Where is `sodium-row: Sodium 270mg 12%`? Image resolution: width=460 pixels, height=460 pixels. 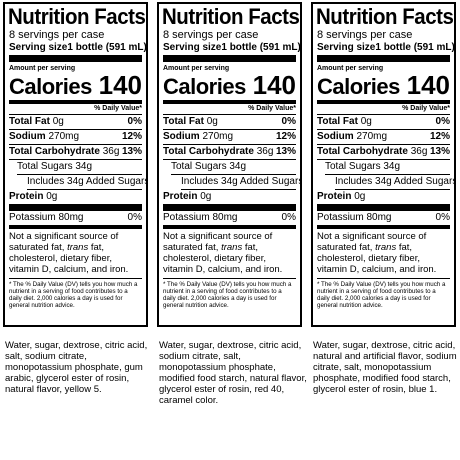
sodium-row: Sodium 270mg 12% is located at coordinates (229, 137).